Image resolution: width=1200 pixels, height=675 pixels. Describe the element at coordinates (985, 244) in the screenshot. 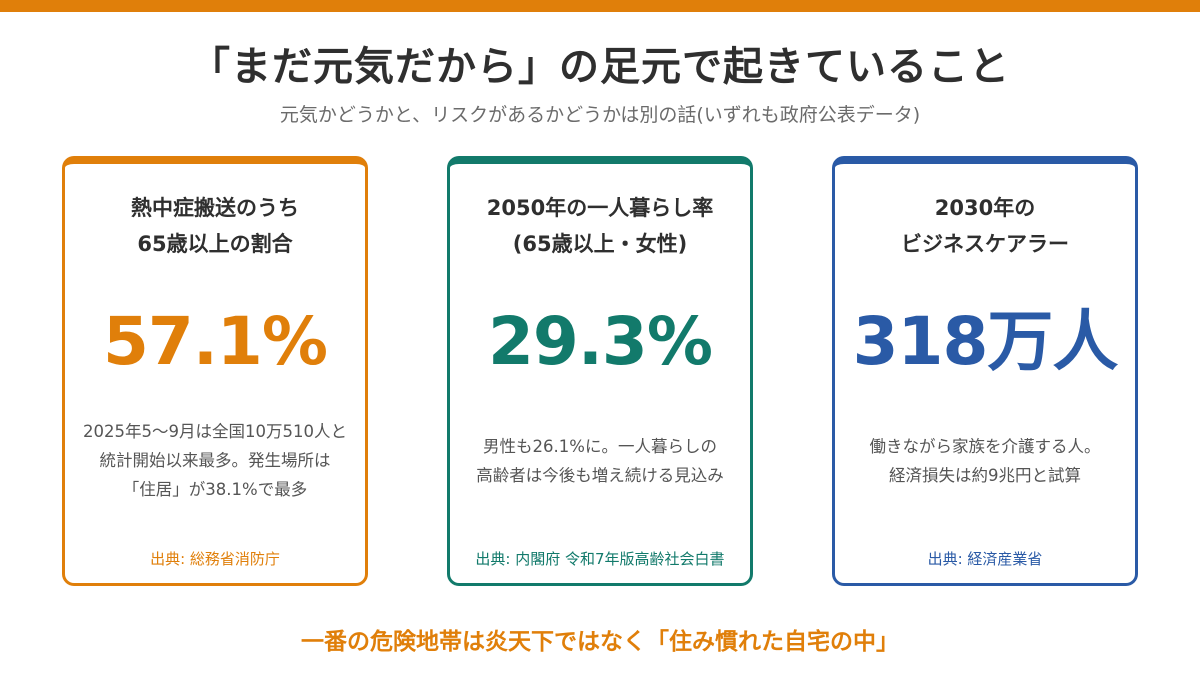

I see `card-label-line: ビジネスケアラー` at that location.